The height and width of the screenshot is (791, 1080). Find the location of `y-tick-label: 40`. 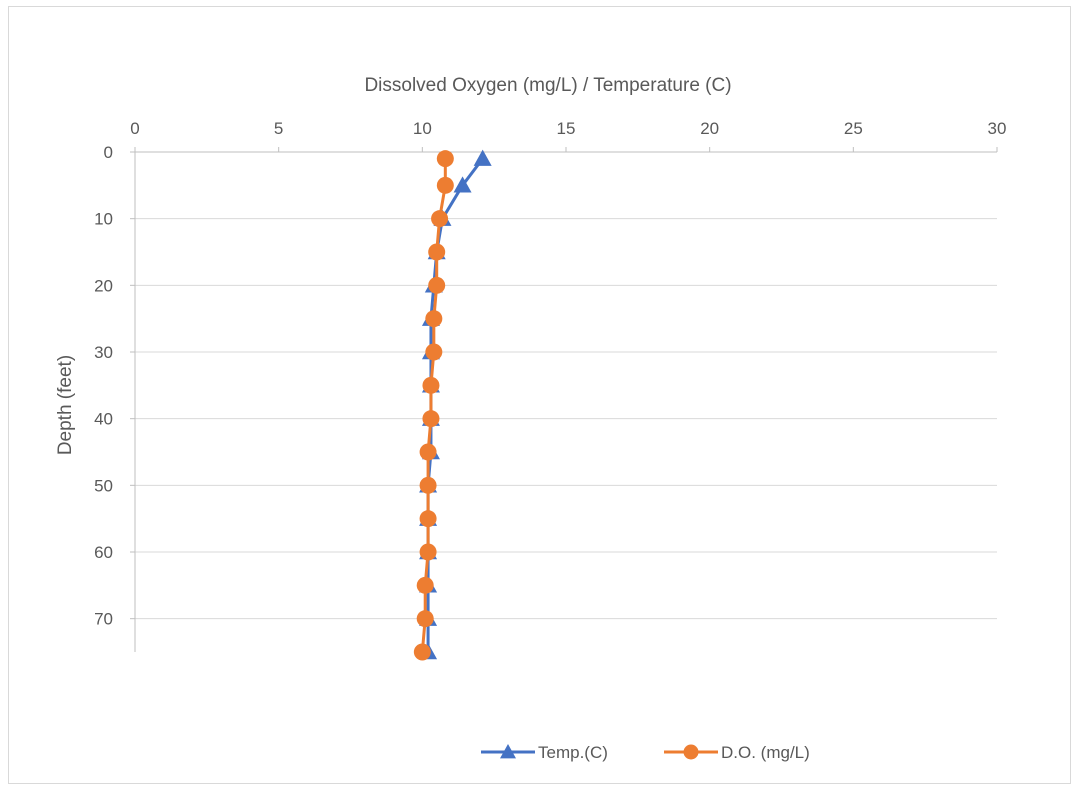

y-tick-label: 40 is located at coordinates (103, 419).